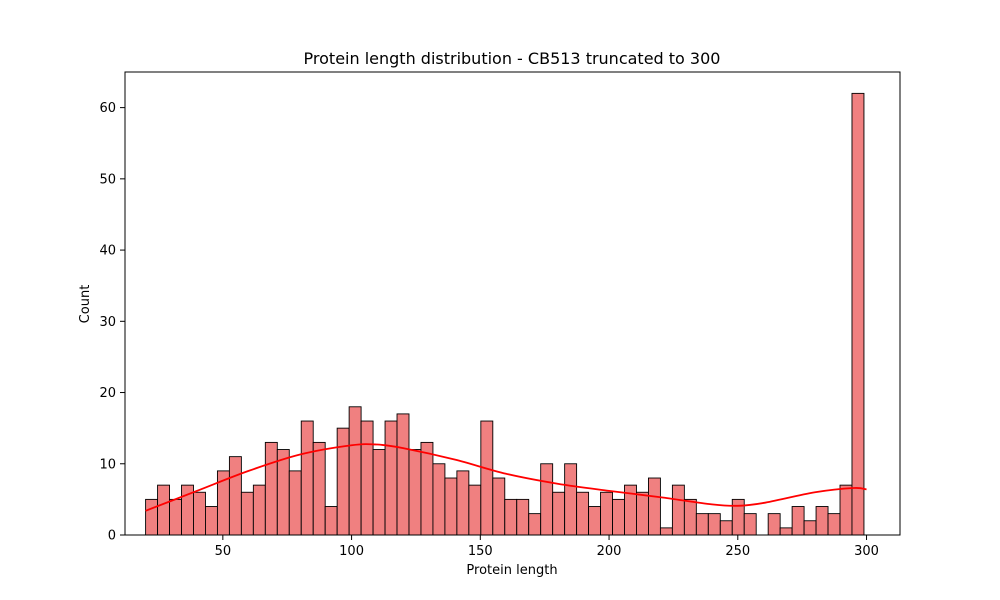 Image resolution: width=1000 pixels, height=600 pixels. Describe the element at coordinates (609, 551) in the screenshot. I see `x-tick-label: 200` at that location.